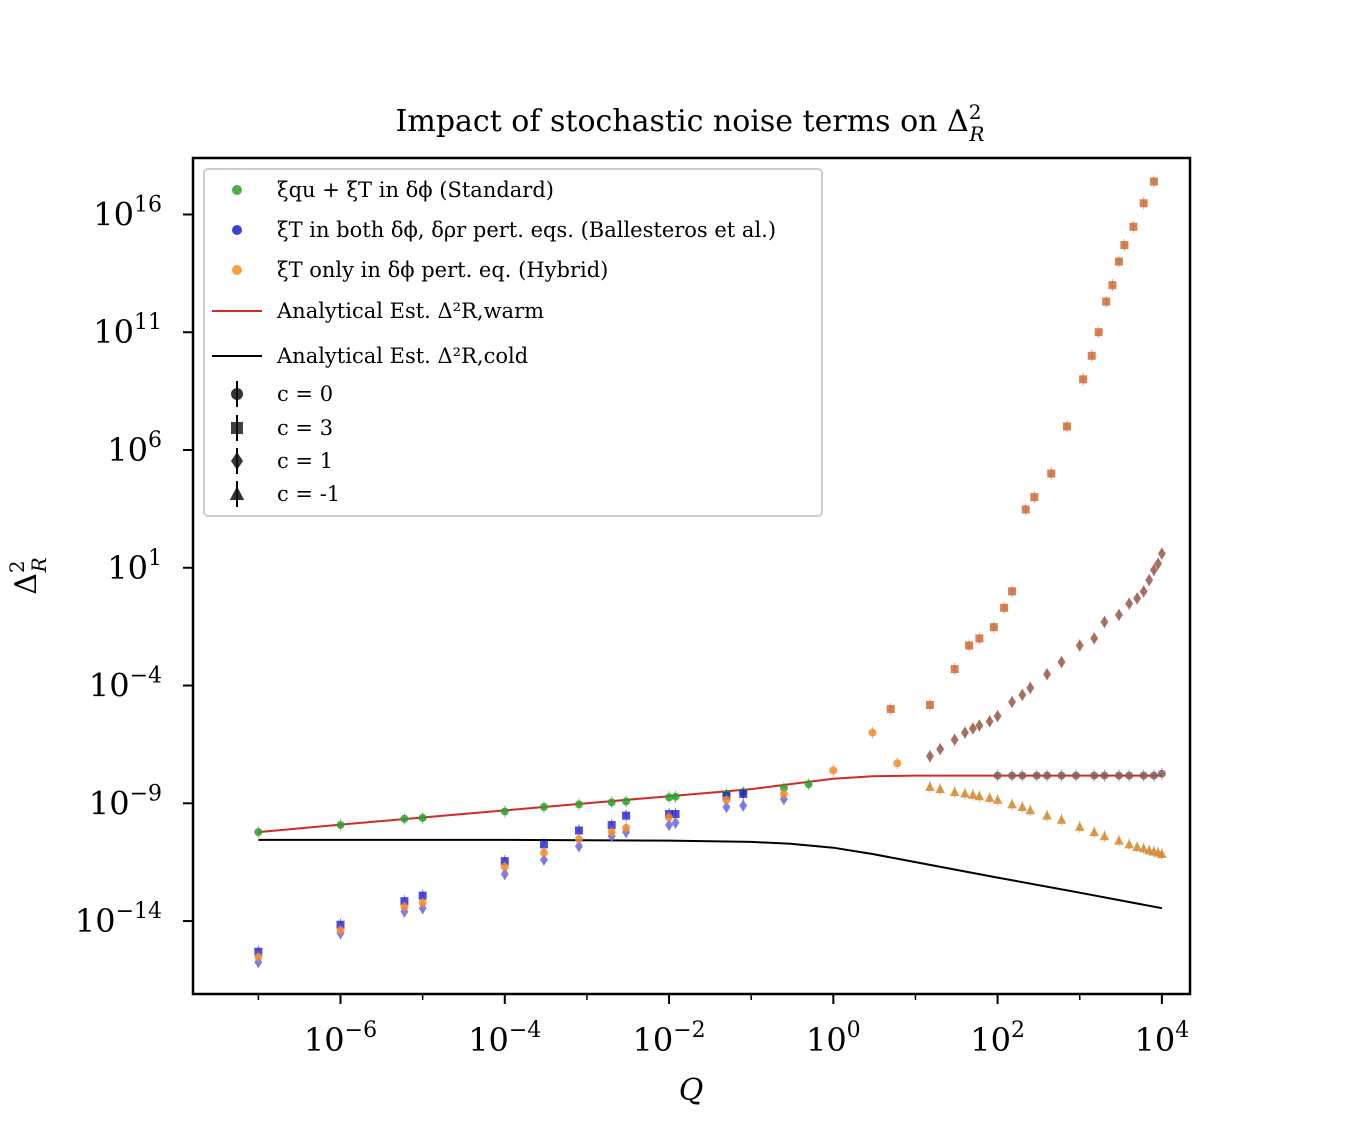  Describe the element at coordinates (237, 461) in the screenshot. I see `legend-marker-diamond` at that location.